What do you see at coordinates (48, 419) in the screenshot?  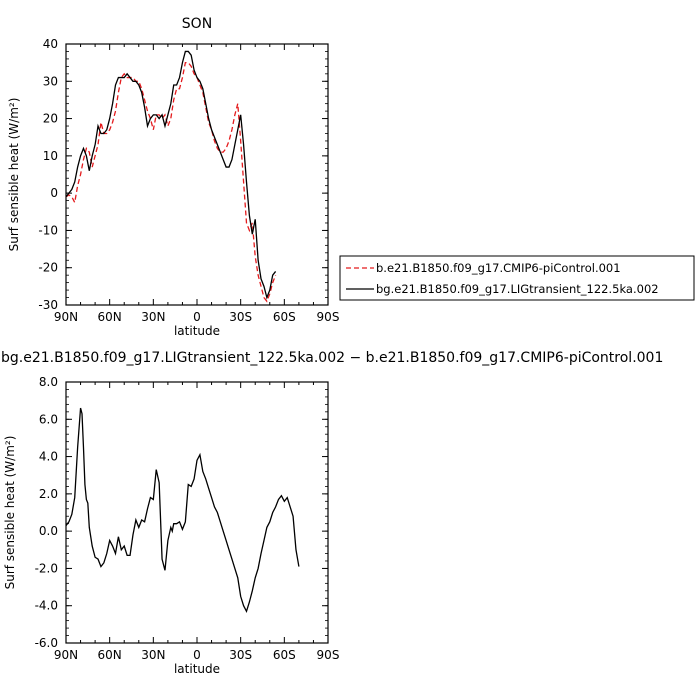 I see `y-tick-label: 6.0` at bounding box center [48, 419].